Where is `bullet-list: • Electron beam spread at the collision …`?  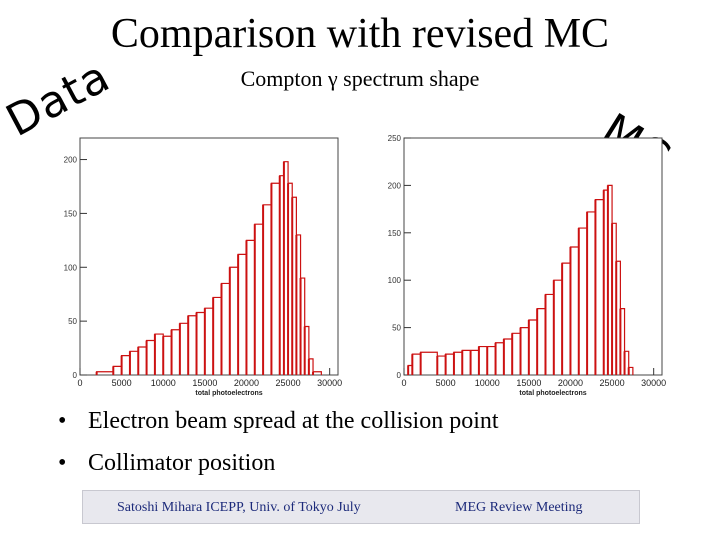
bullet-list: • Electron beam spread at the collision … is located at coordinates (278, 442).